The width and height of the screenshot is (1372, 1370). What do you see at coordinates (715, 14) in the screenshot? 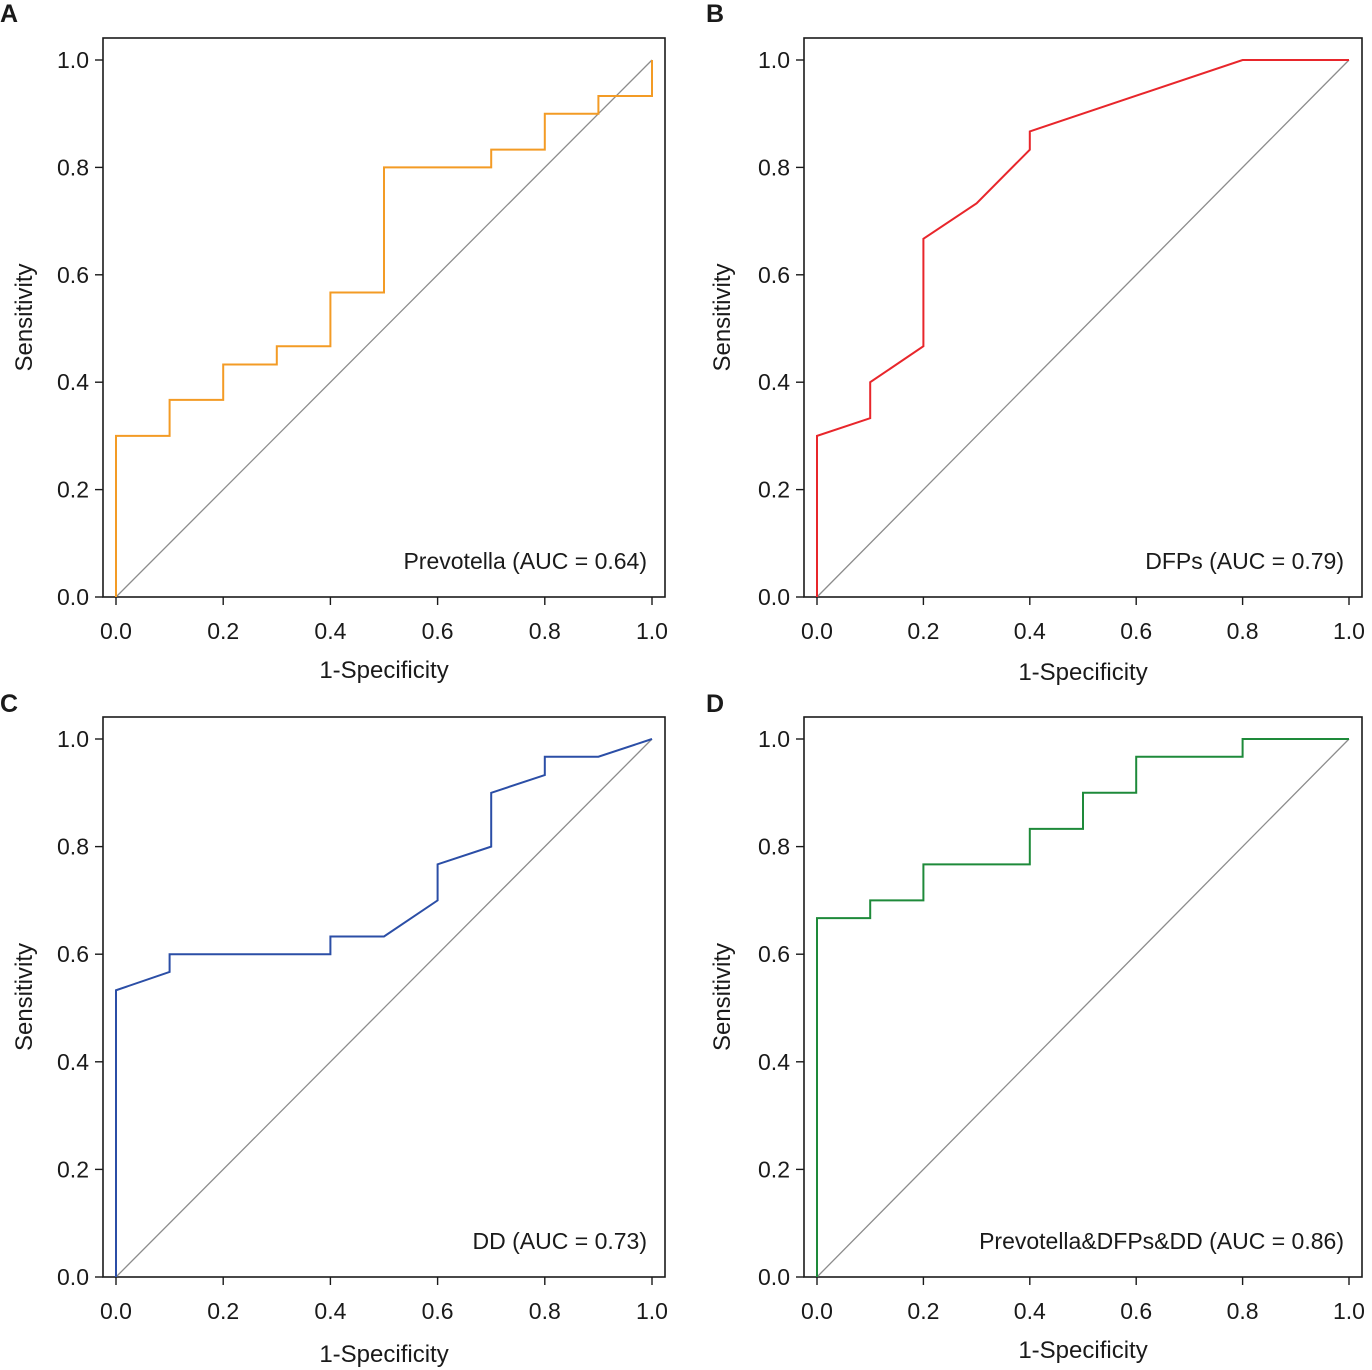
I see `panel-letter: B` at bounding box center [715, 14].